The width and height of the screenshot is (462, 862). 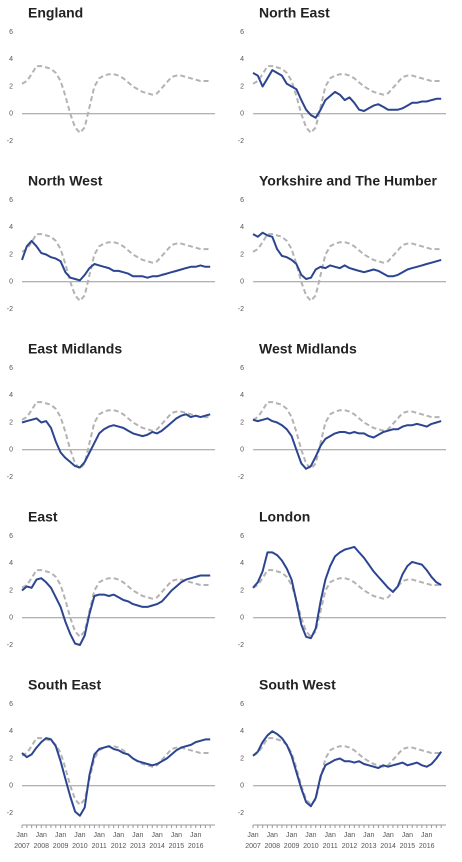 What do you see at coordinates (297, 685) in the screenshot?
I see `panel-title: South West` at bounding box center [297, 685].